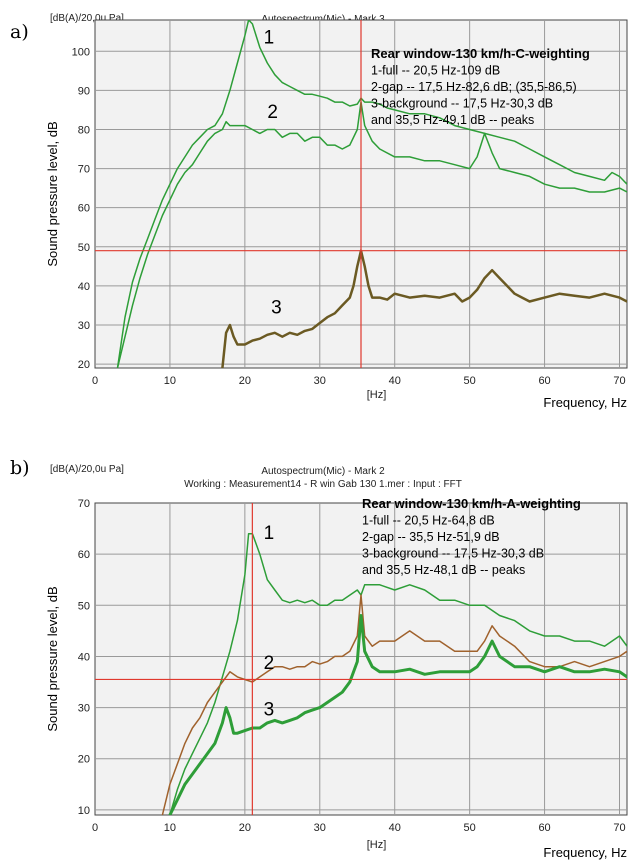  Describe the element at coordinates (452, 120) in the screenshot. I see `annotation-line: and 35,5 Hz-49,1 dB -- peaks` at that location.